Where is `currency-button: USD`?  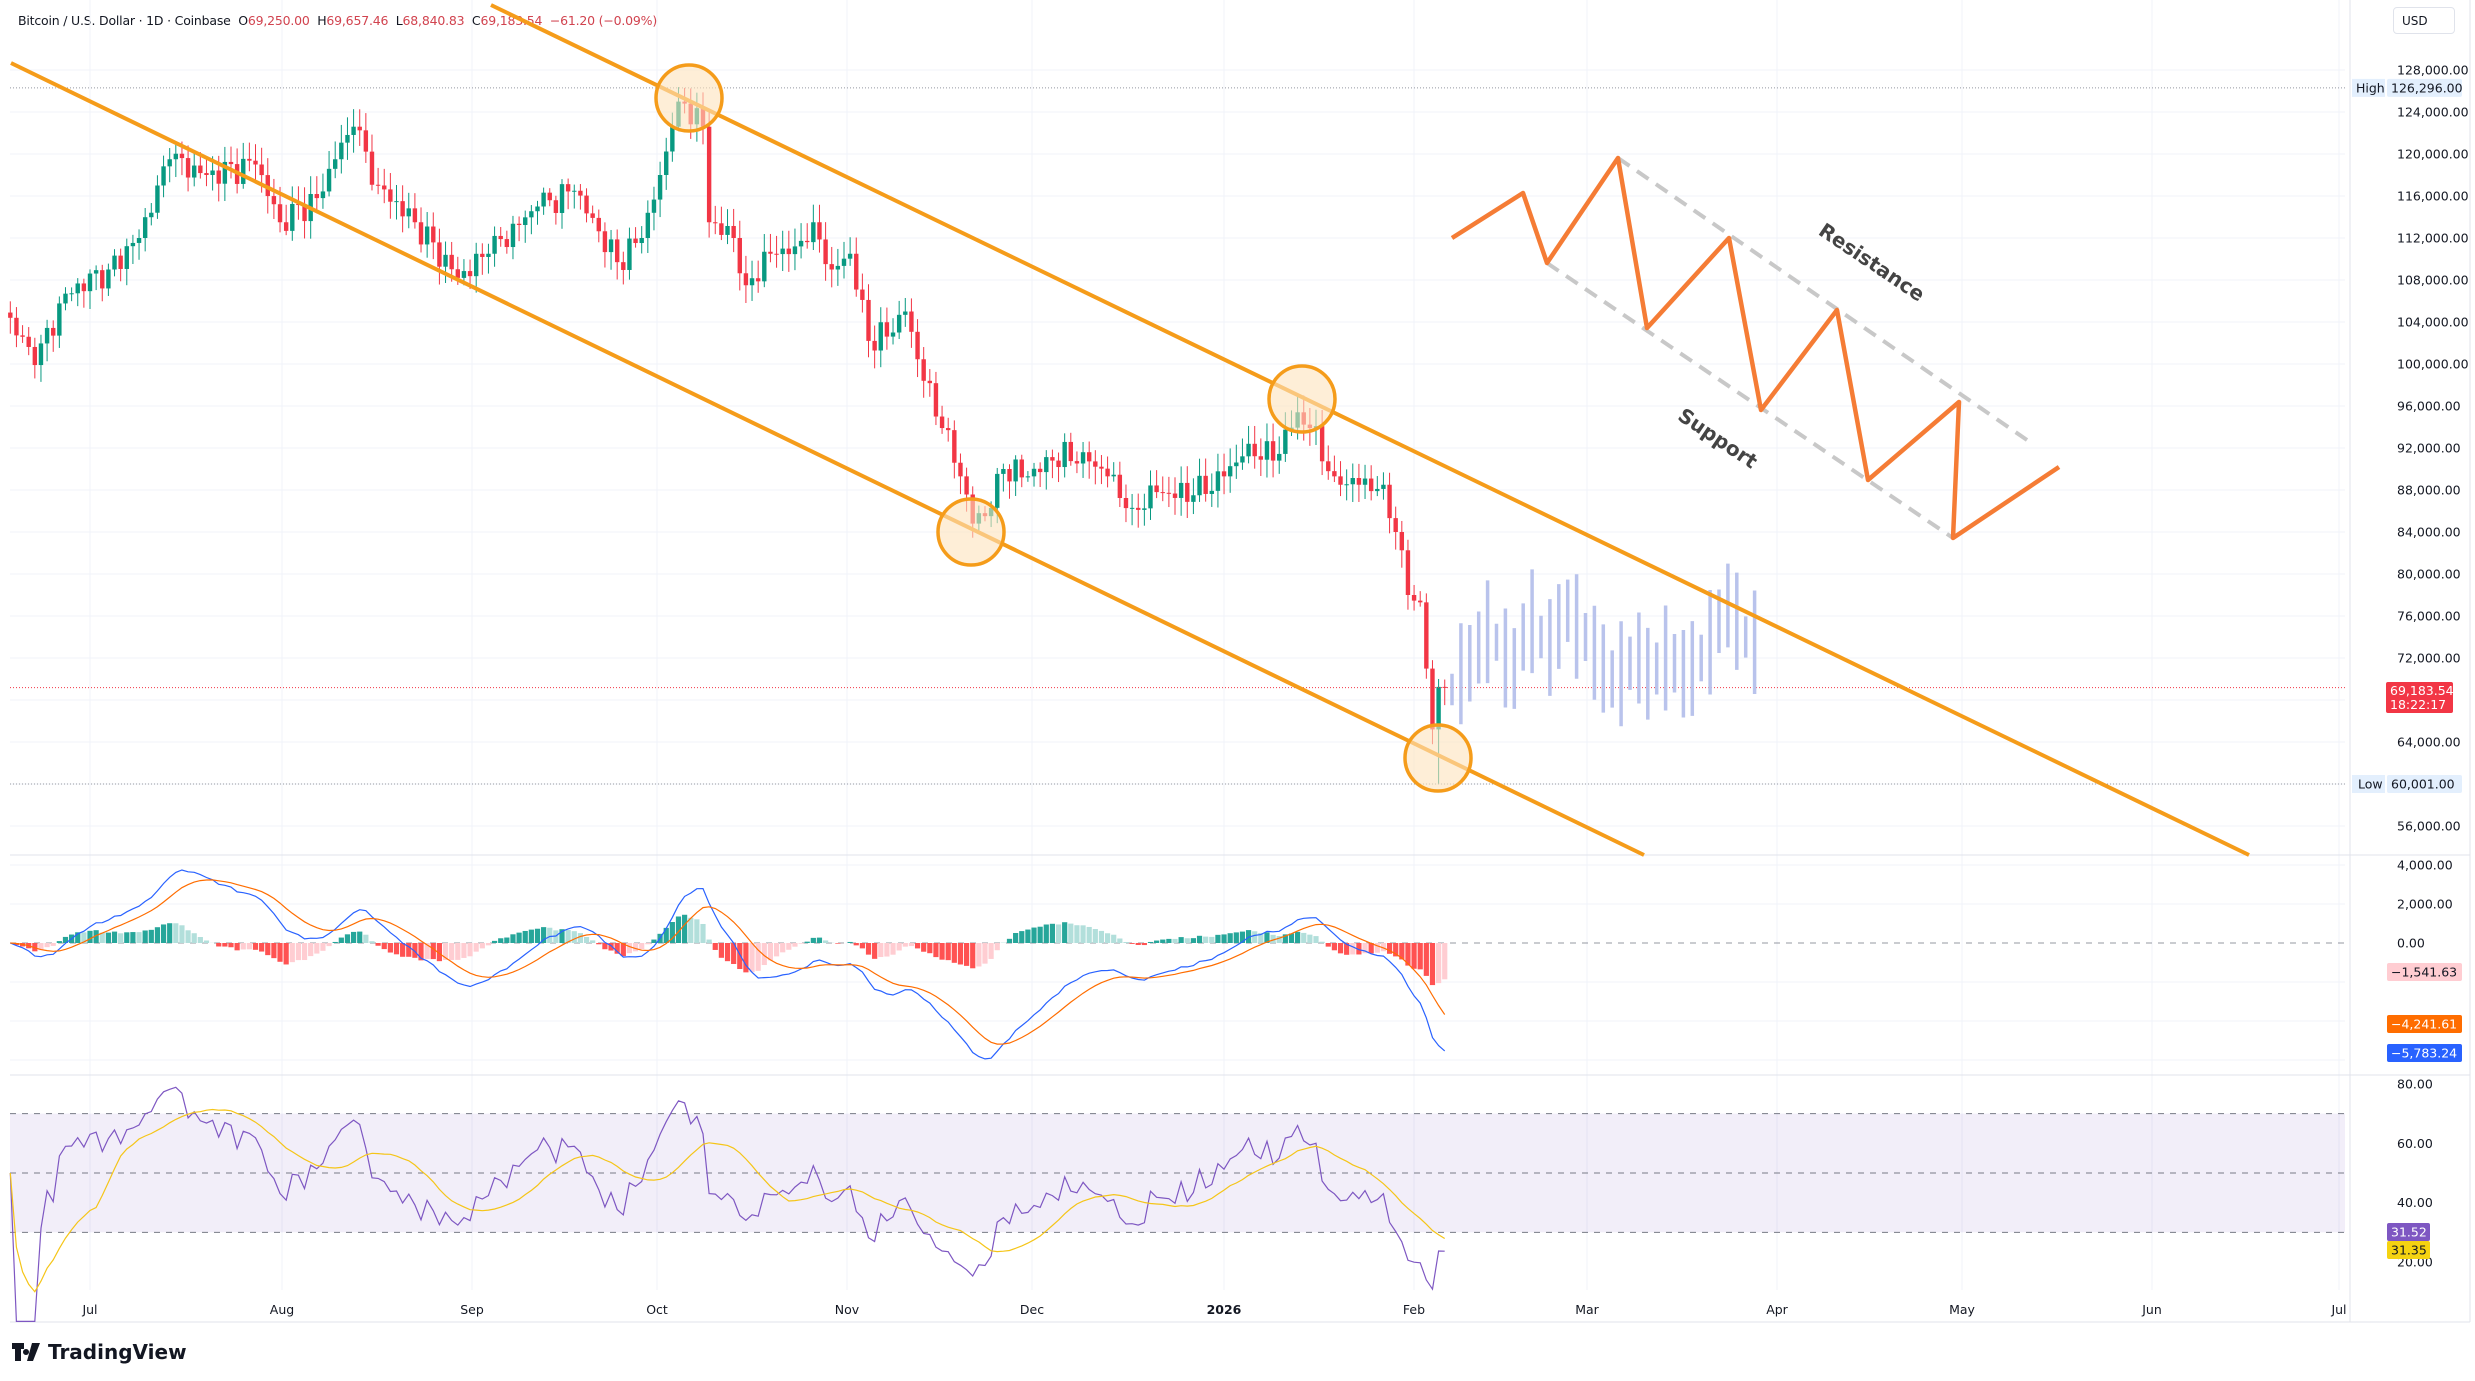
currency-button: USD is located at coordinates (2424, 20).